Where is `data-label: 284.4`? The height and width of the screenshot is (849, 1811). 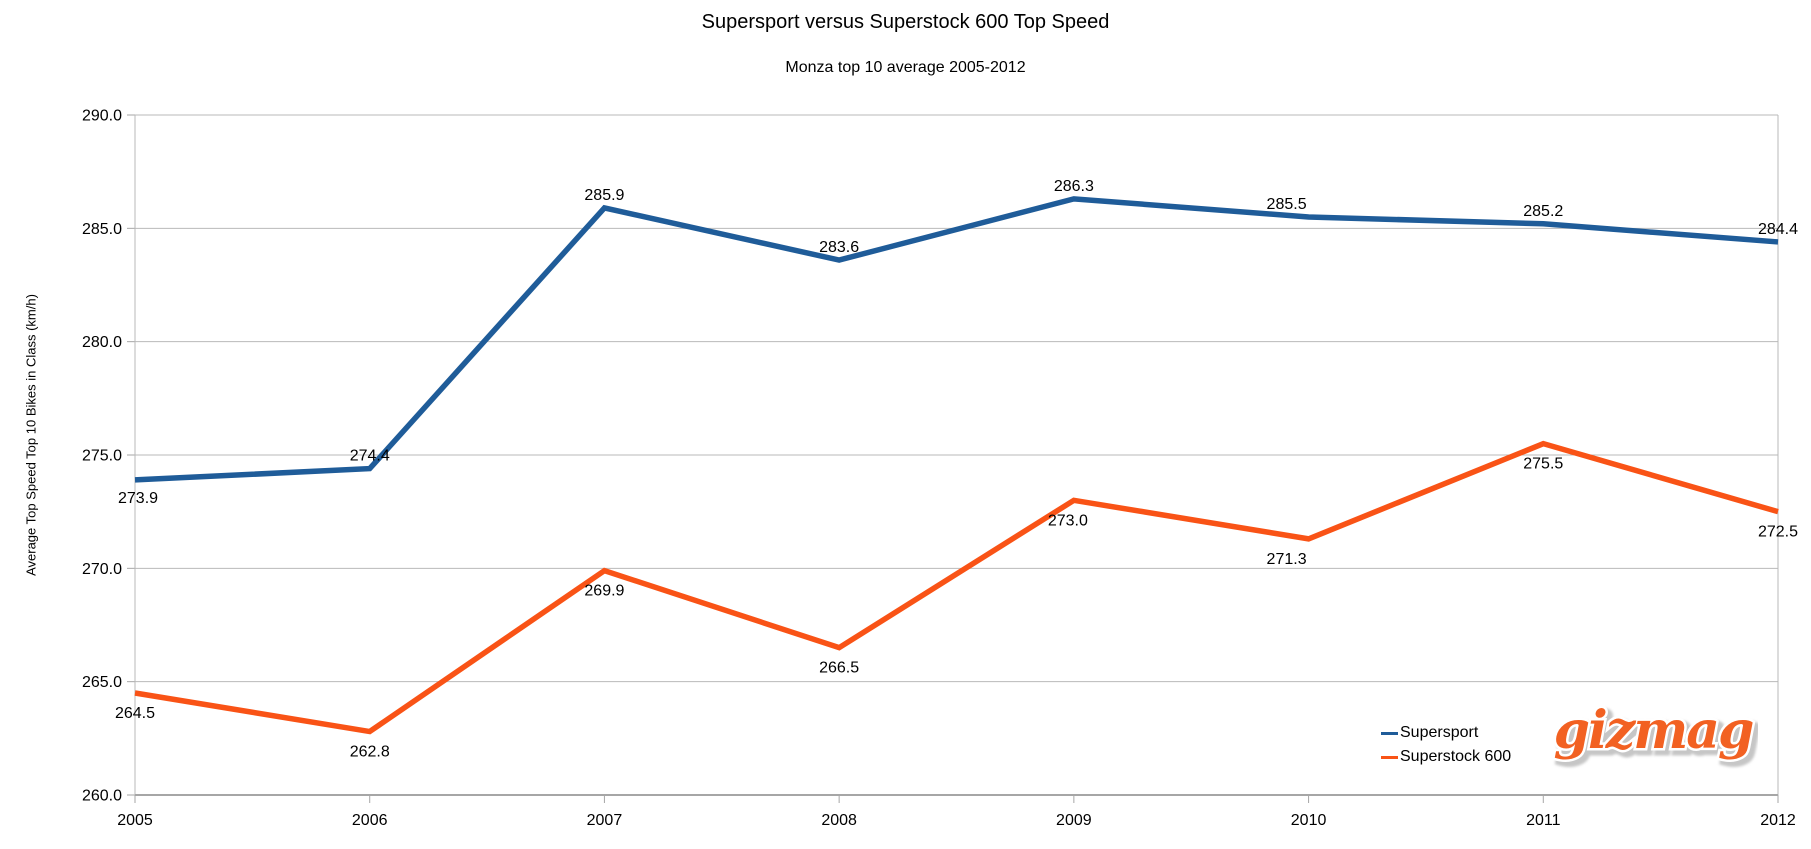 data-label: 284.4 is located at coordinates (1778, 229).